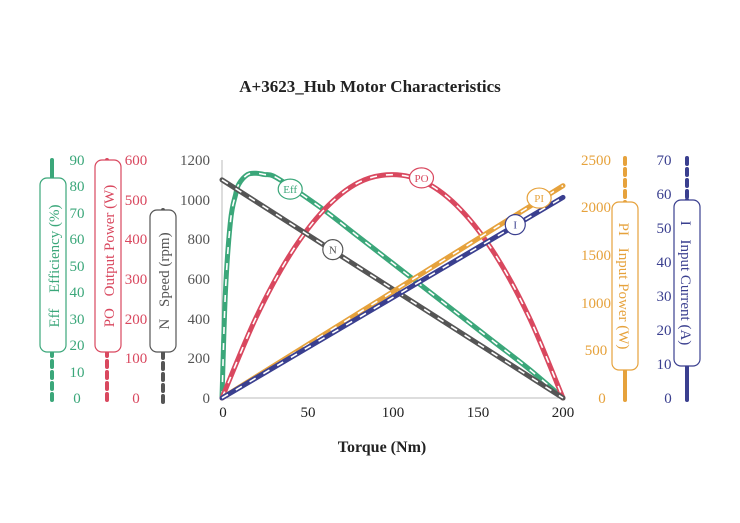 The image size is (740, 523). I want to click on pi-axis-short: PI, so click(623, 229).